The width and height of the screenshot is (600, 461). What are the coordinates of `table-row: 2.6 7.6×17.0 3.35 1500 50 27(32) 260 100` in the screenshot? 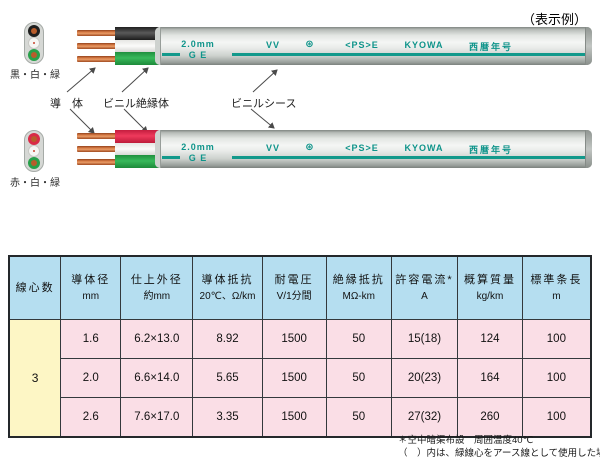 It's located at (300, 417).